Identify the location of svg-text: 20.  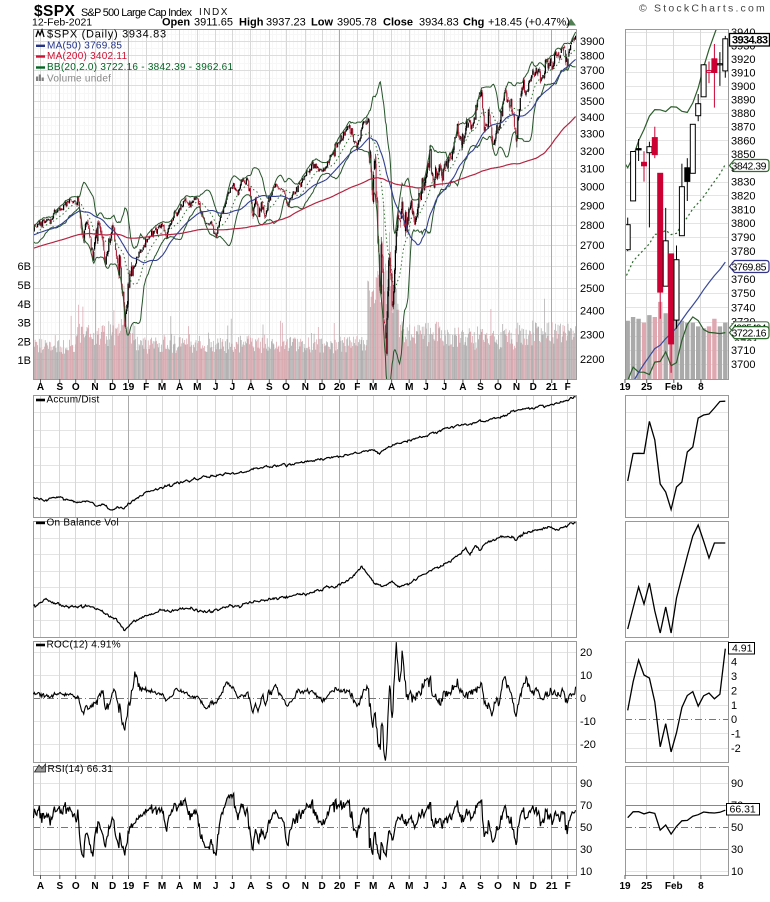
(340, 886).